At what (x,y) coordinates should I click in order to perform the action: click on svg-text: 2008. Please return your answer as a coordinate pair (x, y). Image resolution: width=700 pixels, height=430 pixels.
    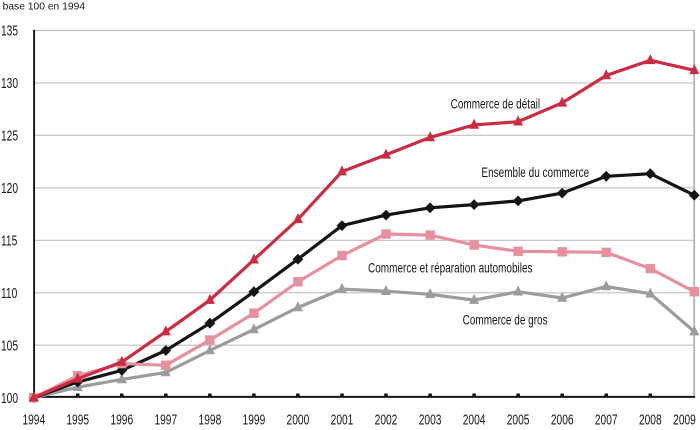
    Looking at the image, I should click on (650, 418).